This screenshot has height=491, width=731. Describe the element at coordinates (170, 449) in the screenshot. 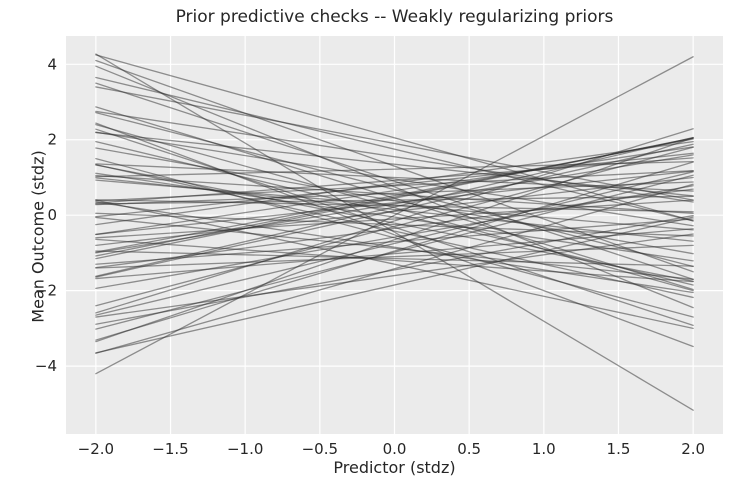

I see `x-tick-label: −1.5` at that location.